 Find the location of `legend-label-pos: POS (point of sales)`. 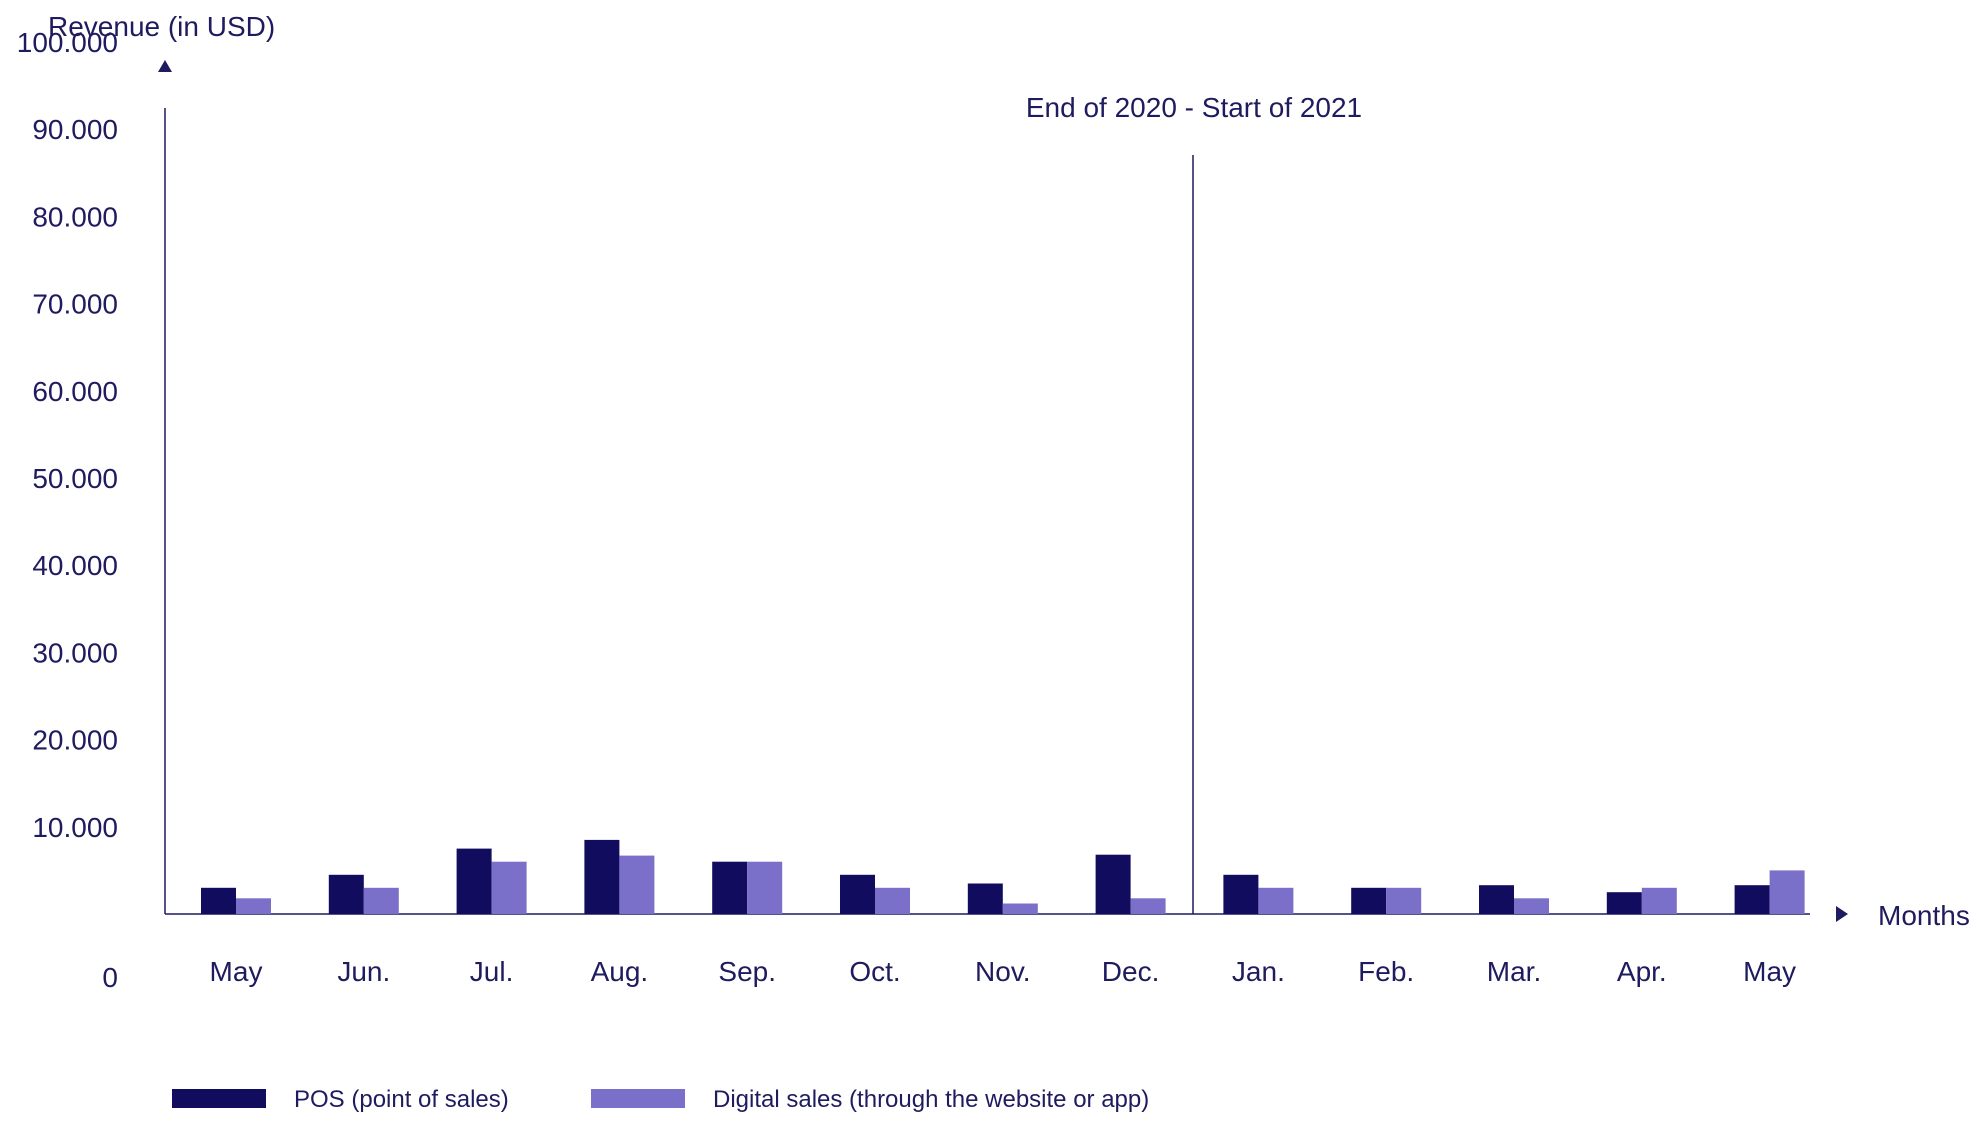

legend-label-pos: POS (point of sales) is located at coordinates (401, 1099).